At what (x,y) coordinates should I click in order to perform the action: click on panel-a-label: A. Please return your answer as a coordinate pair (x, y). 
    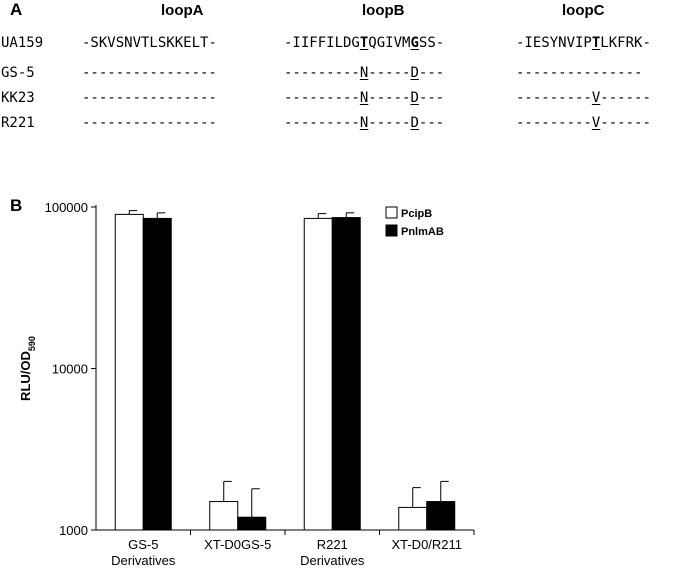
    Looking at the image, I should click on (16, 9).